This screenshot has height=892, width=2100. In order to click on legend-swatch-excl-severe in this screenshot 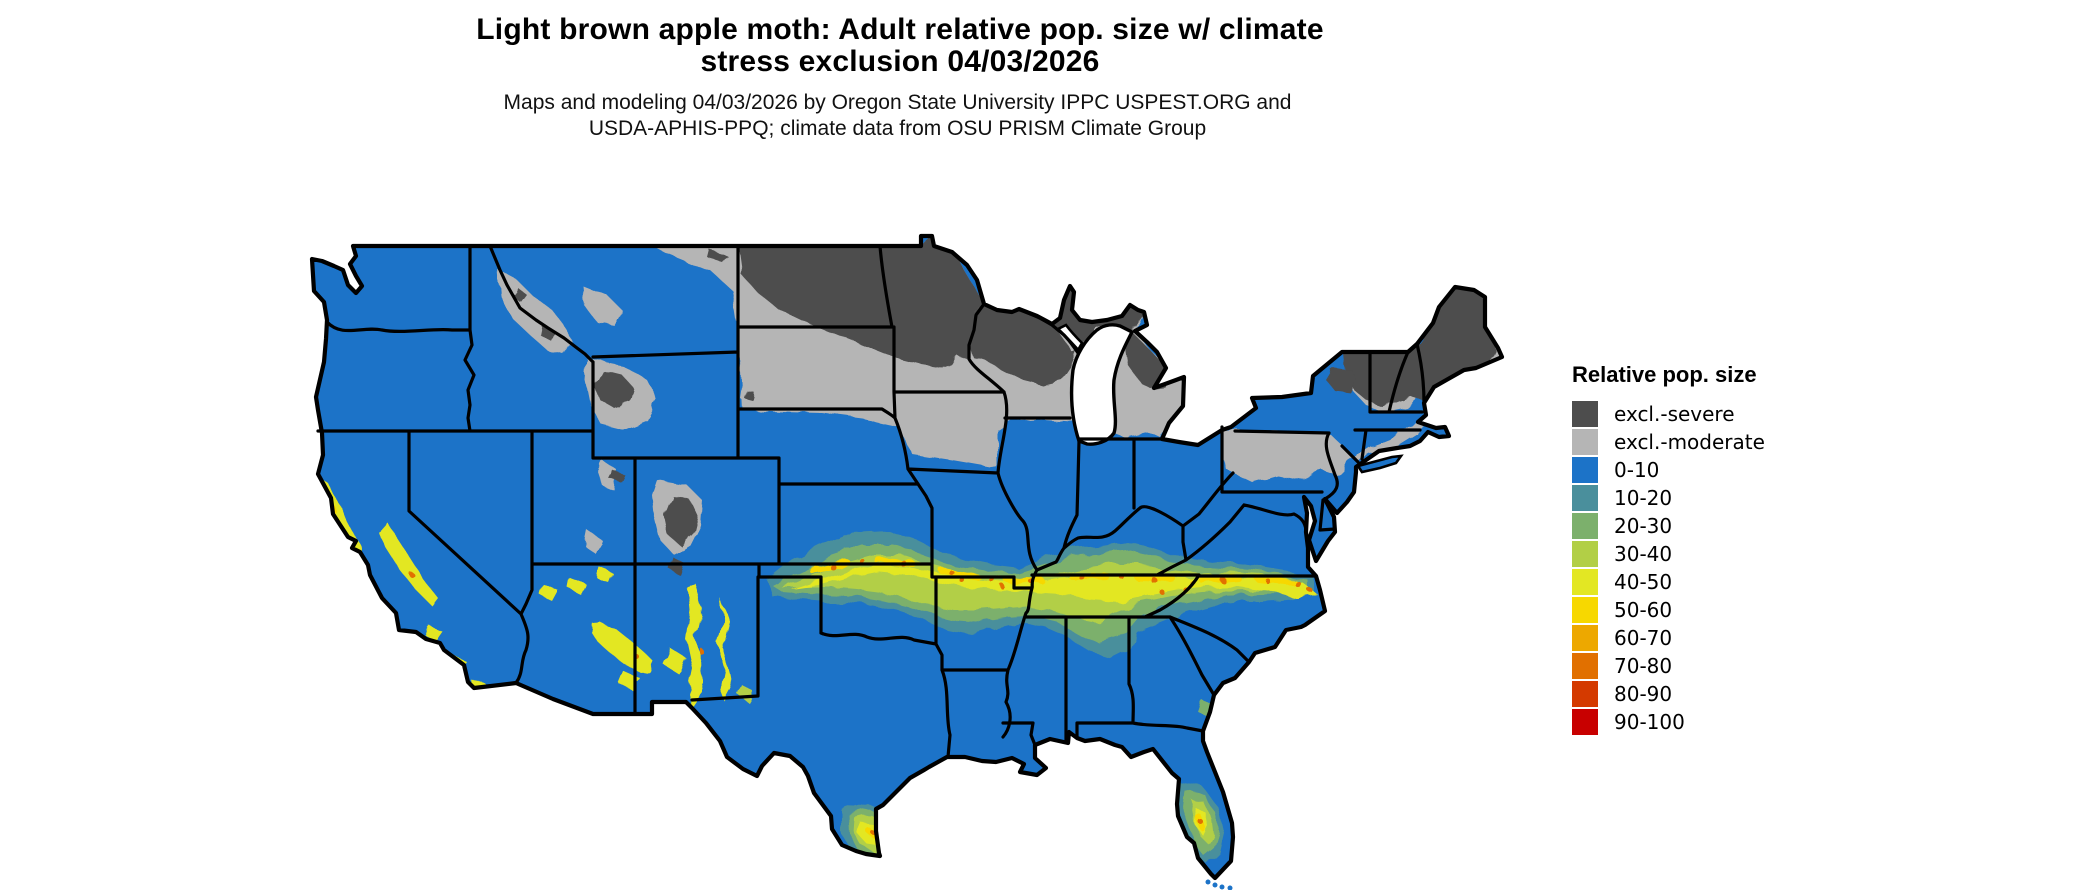, I will do `click(1585, 414)`.